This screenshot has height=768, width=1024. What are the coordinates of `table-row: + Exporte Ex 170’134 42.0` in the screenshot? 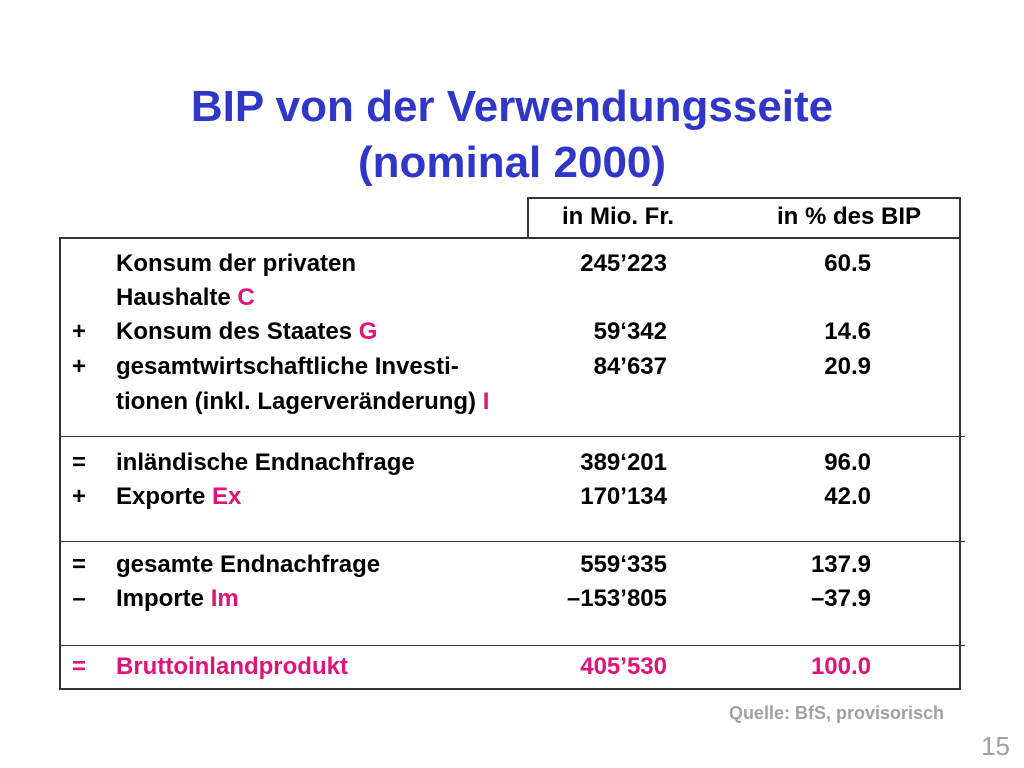 It's located at (512, 497).